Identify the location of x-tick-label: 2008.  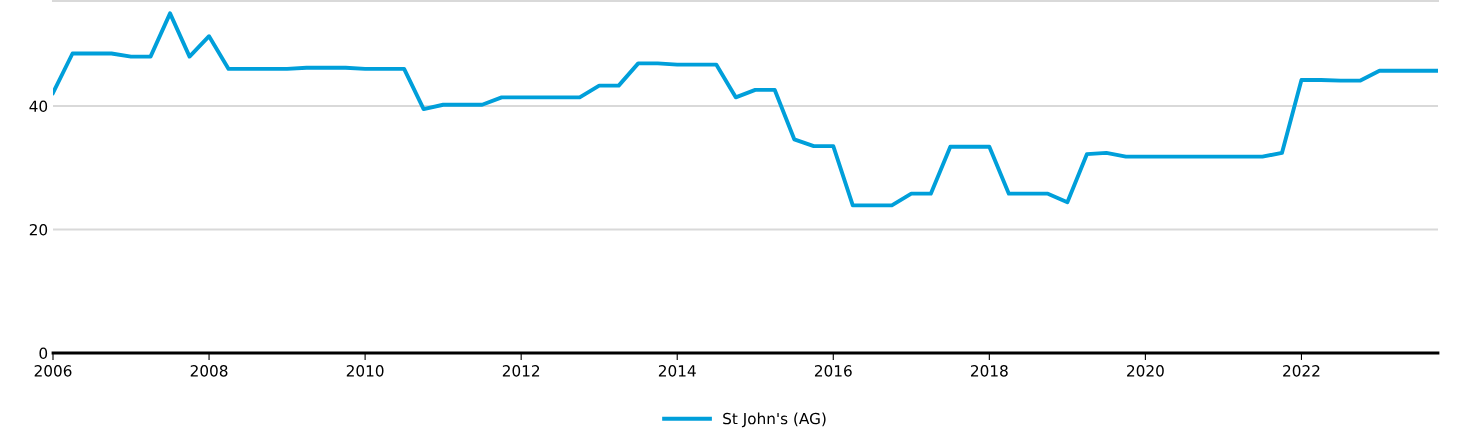
(209, 371).